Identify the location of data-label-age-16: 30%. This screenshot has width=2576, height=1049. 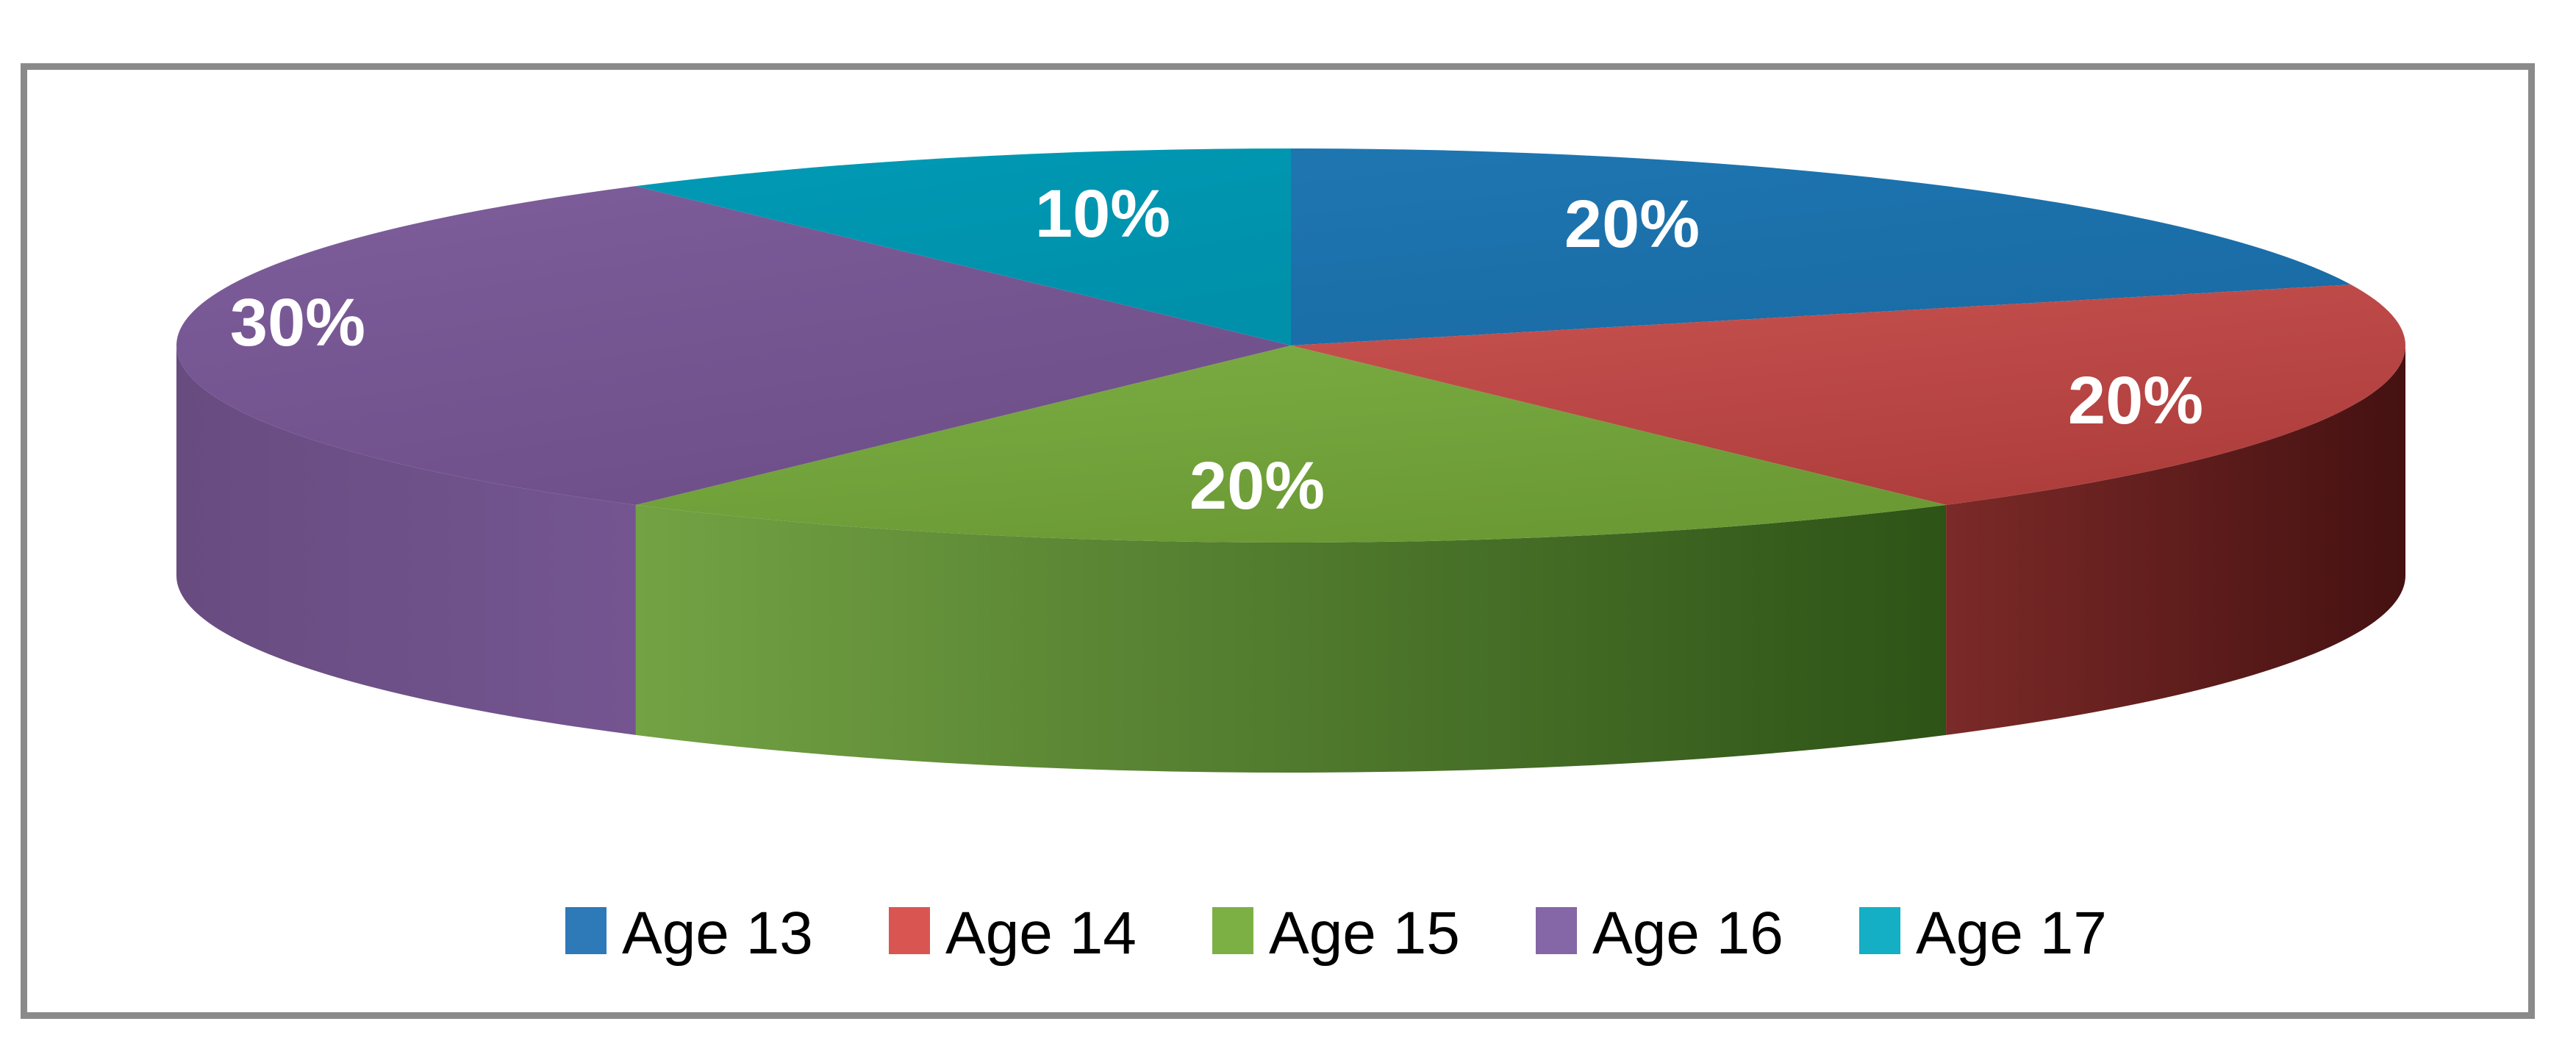
(297, 322).